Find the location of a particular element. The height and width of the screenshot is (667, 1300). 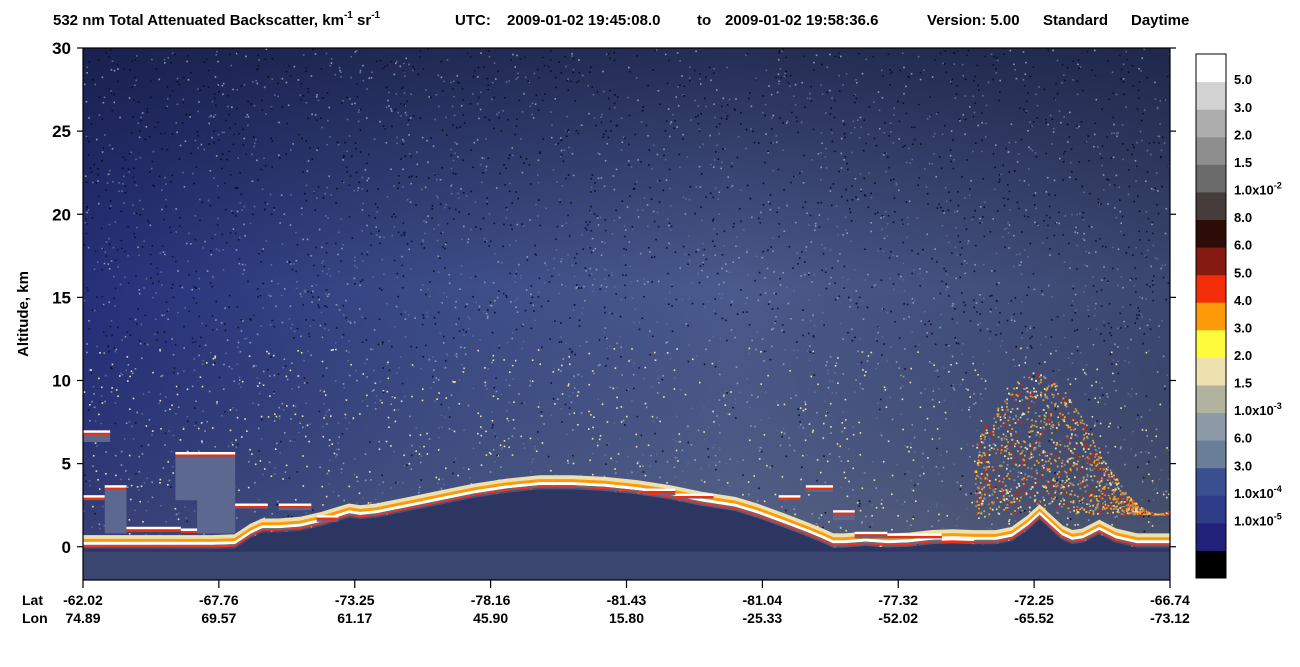

colorbar-label: 1.0x10⁻³ is located at coordinates (1258, 409).